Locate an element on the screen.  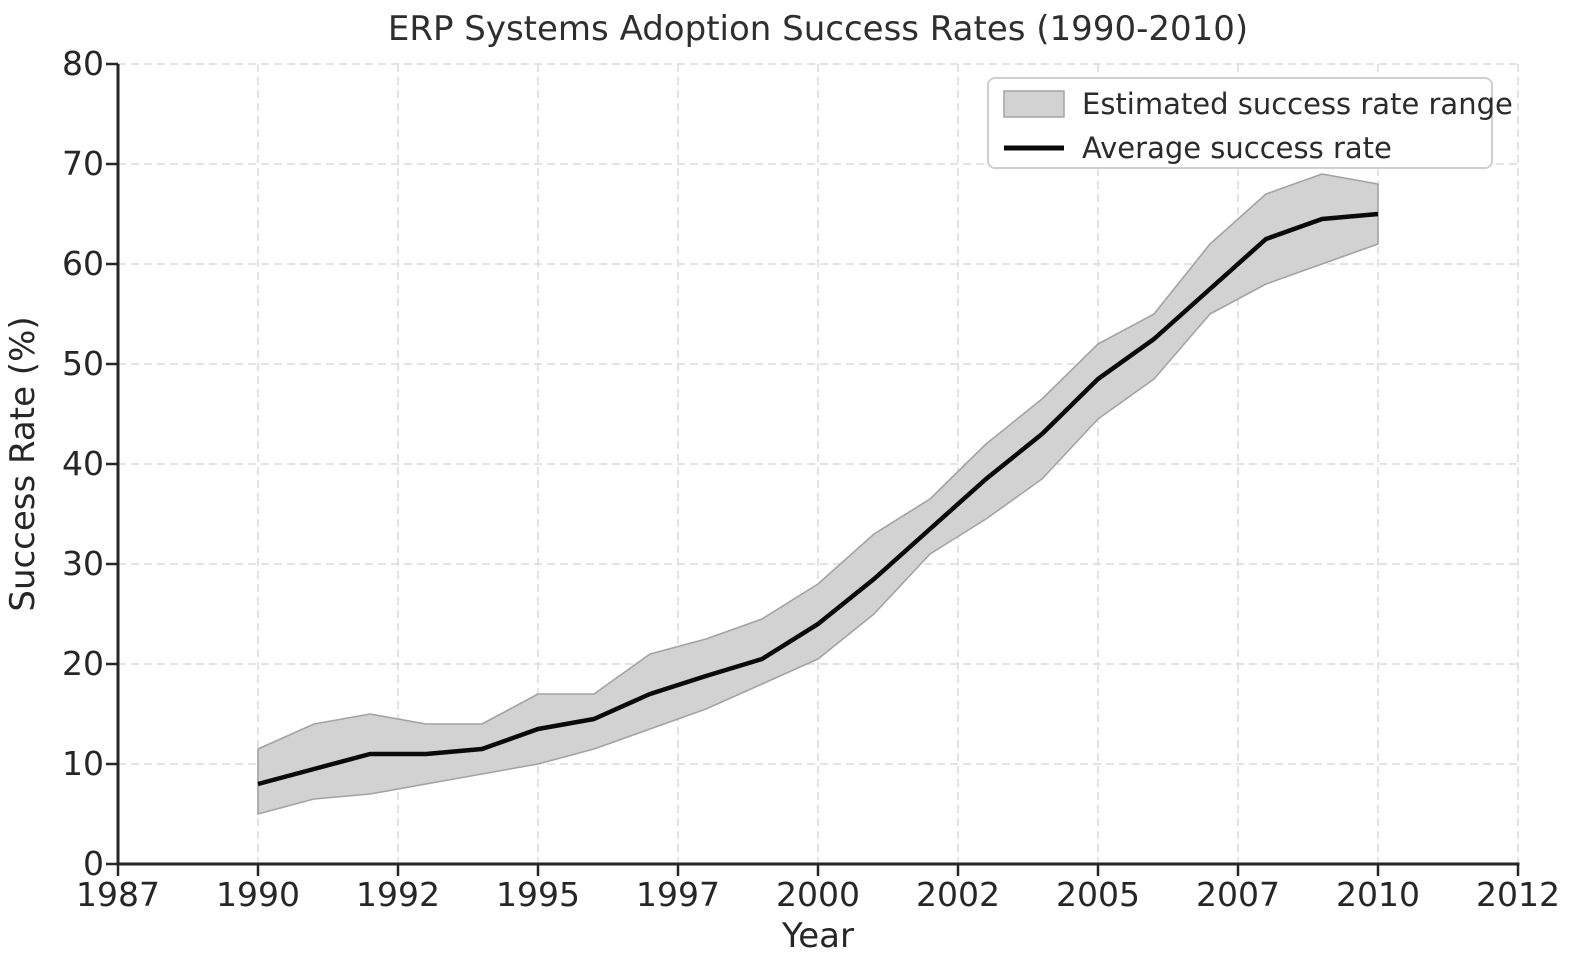
x-tick-label: 2010 is located at coordinates (1378, 894).